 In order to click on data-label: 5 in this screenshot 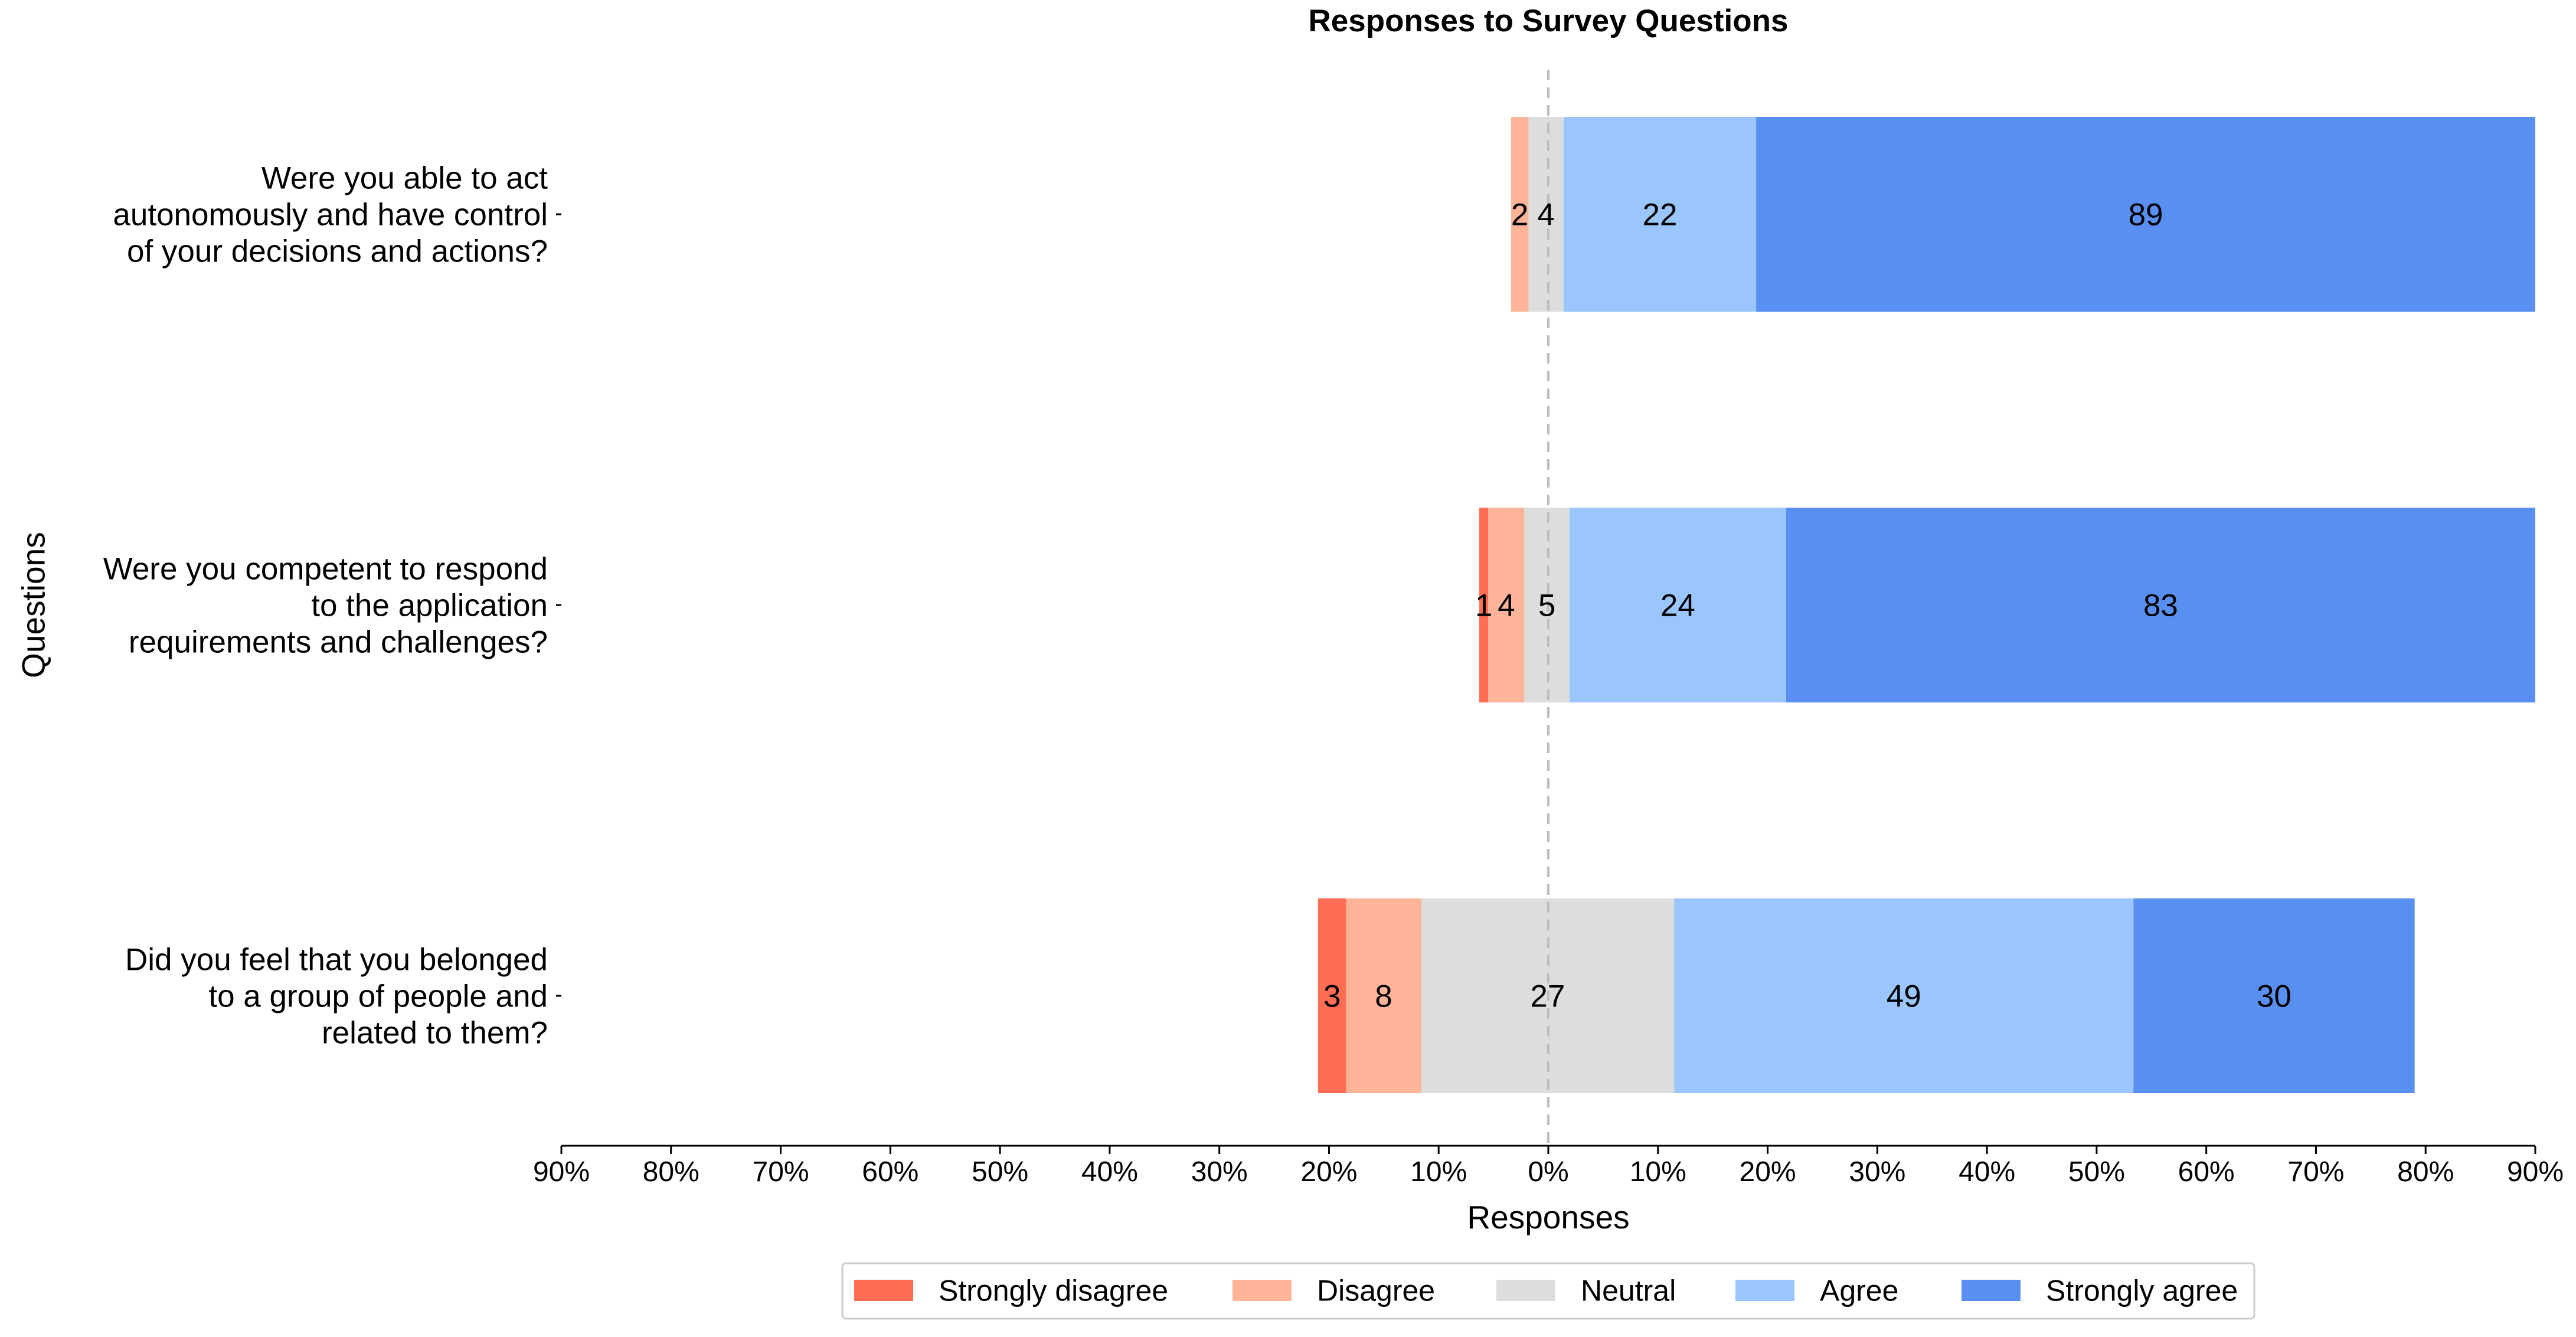, I will do `click(1546, 606)`.